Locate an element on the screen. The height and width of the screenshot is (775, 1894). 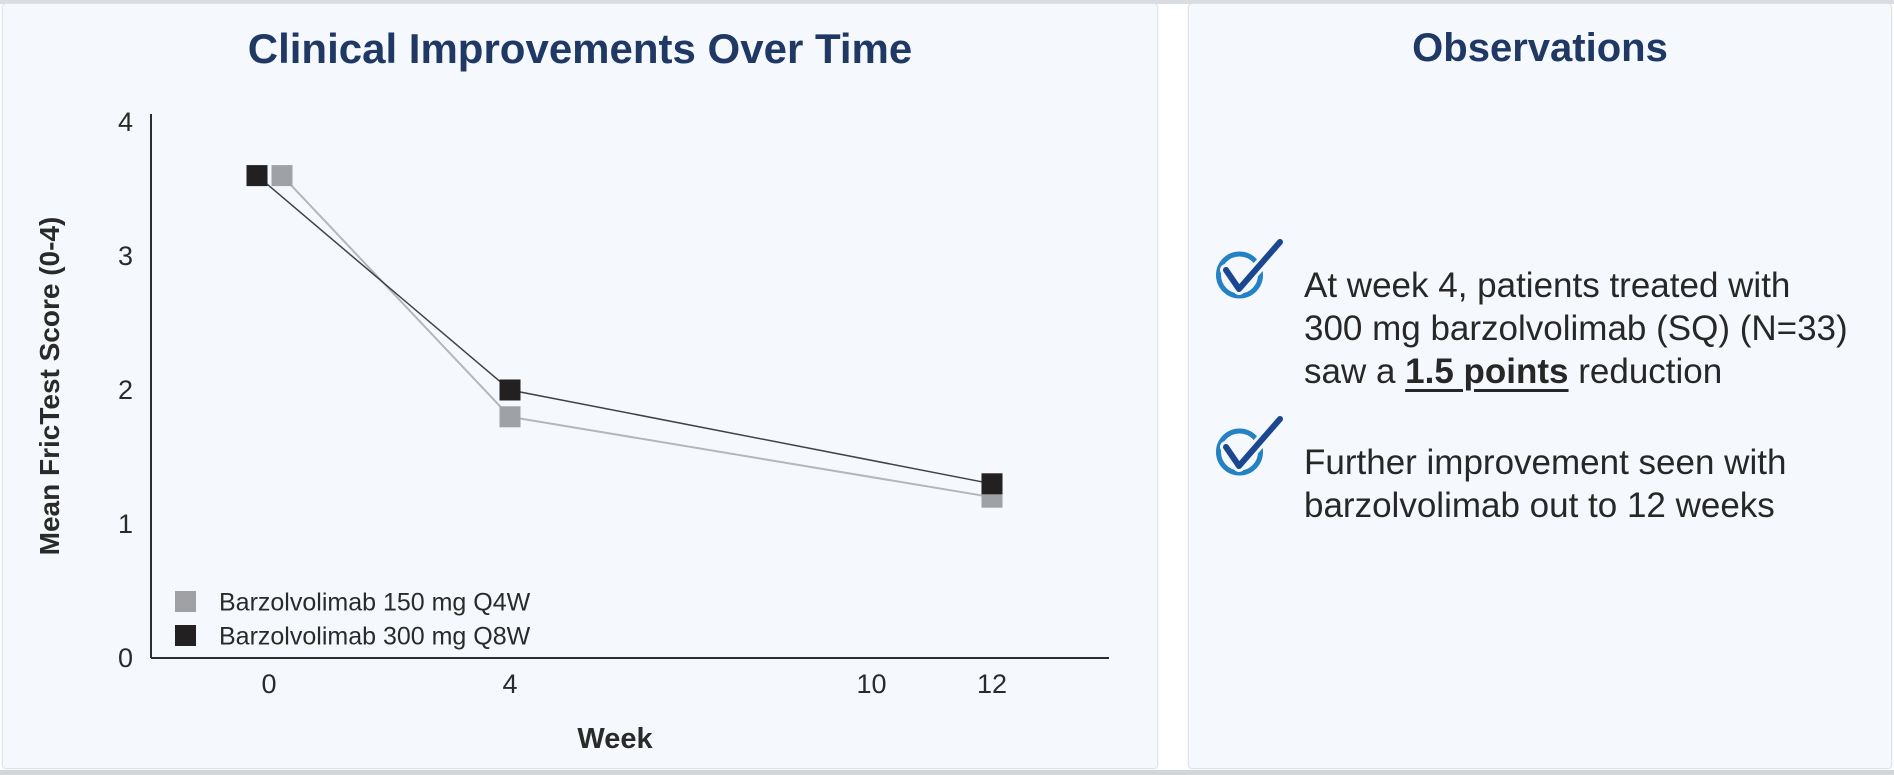
y-tick-label: 0 is located at coordinates (125, 658).